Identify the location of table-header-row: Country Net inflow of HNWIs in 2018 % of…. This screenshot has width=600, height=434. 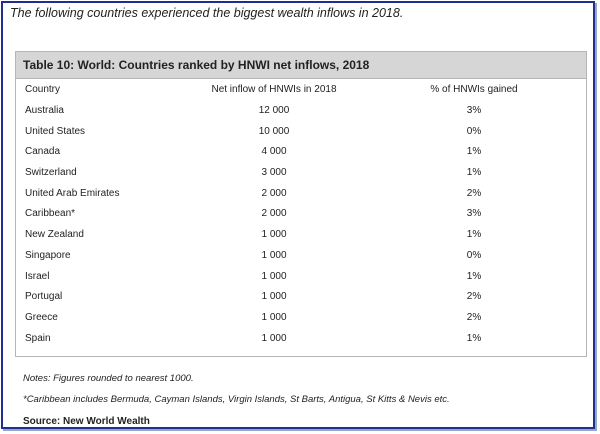
(301, 90).